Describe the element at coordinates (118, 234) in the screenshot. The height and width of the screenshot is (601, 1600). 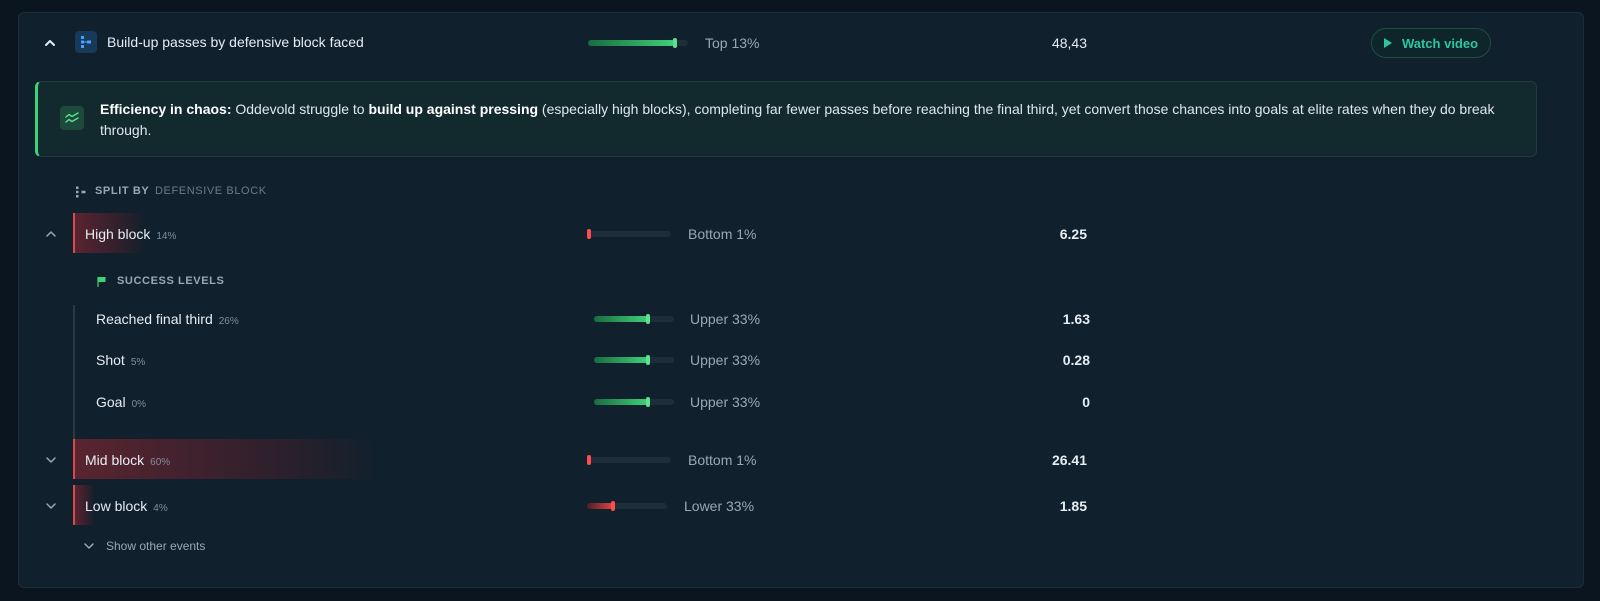
I see `block-label: High block` at that location.